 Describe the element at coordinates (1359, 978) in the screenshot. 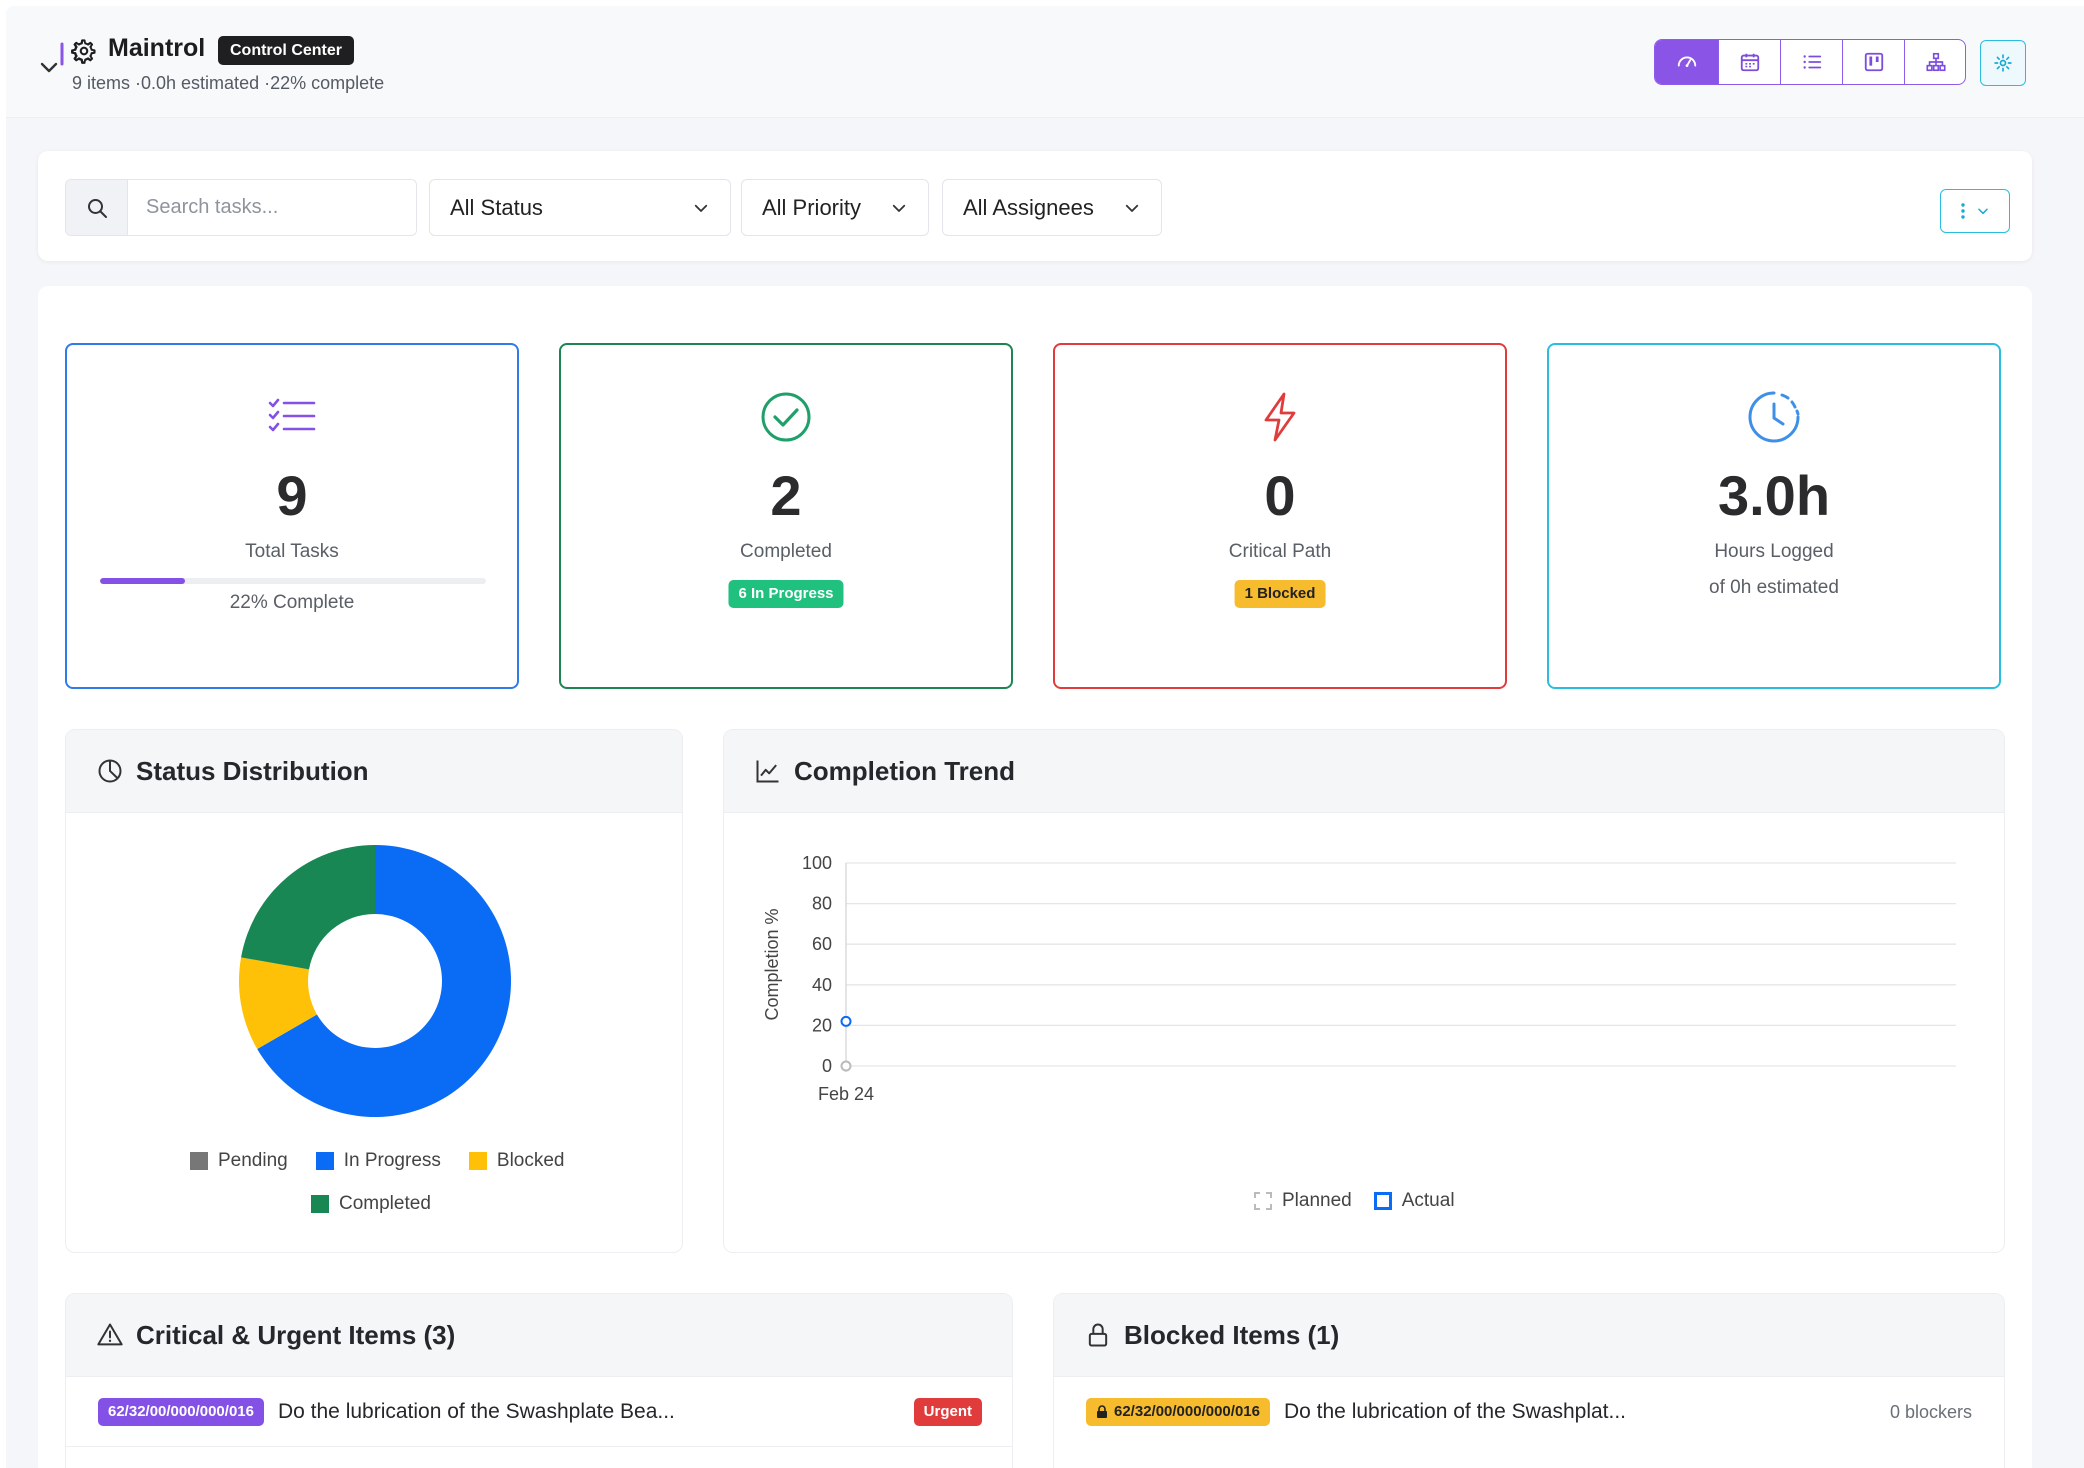

I see `completion-trend-chart: 0 20 40 60 80 100 Completion % Feb 24` at that location.